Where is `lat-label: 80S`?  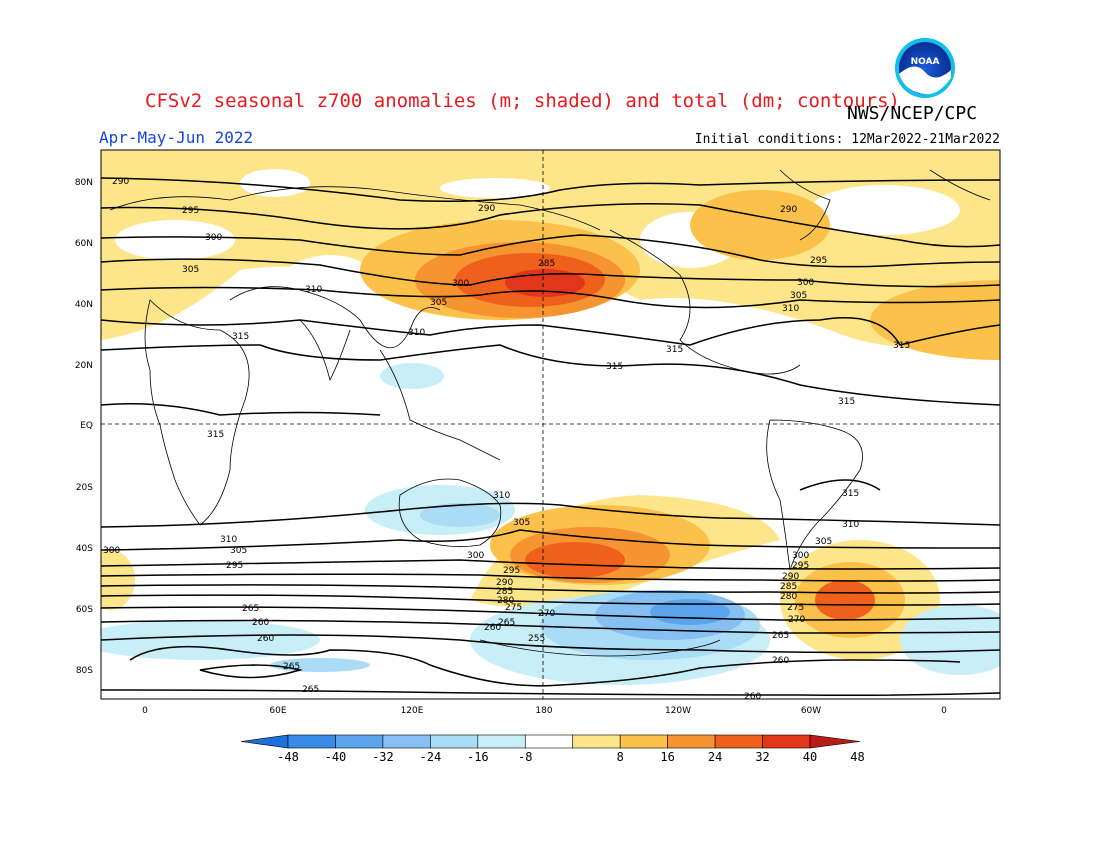 lat-label: 80S is located at coordinates (84, 671).